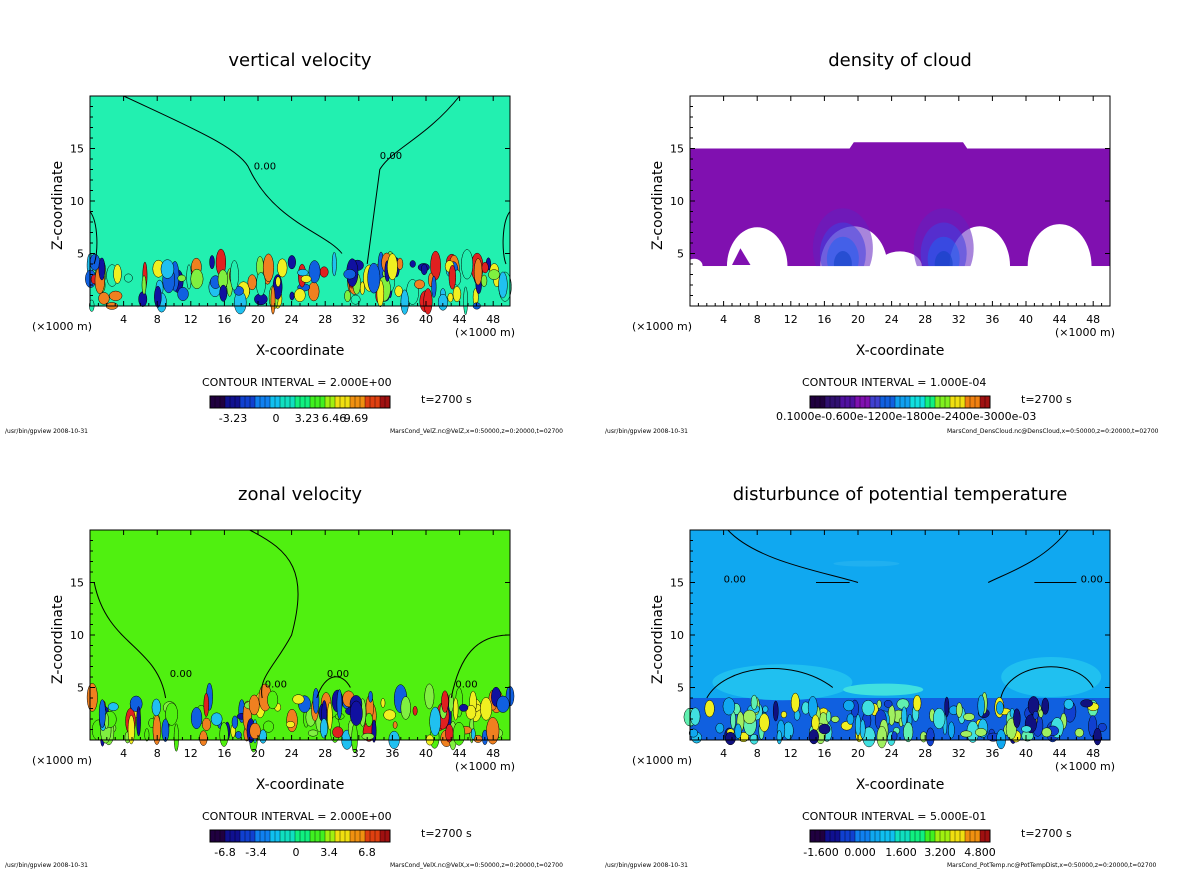  I want to click on x-tick-label: 32, so click(359, 753).